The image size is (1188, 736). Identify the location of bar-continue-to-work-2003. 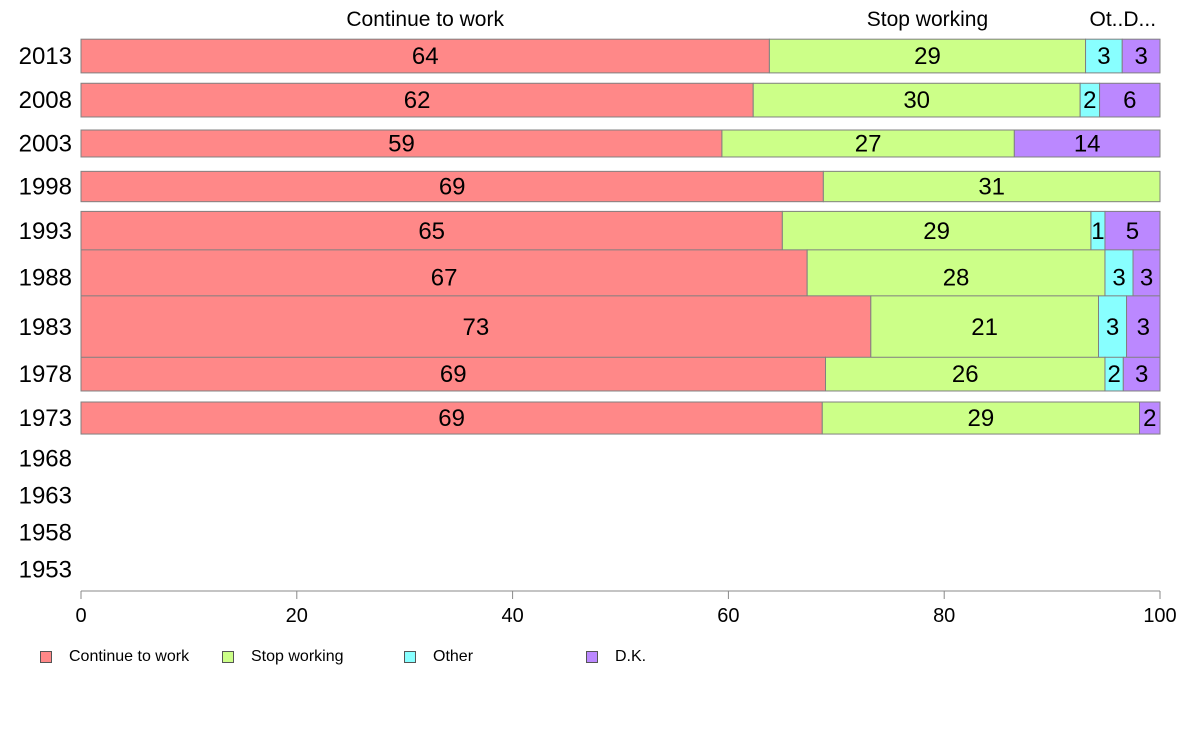
(401, 143).